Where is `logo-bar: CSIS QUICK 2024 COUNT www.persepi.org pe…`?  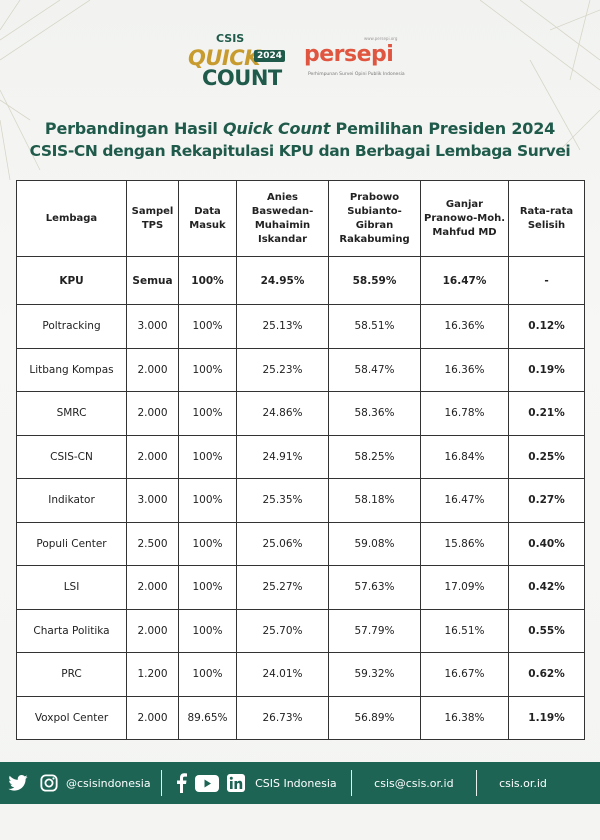 logo-bar: CSIS QUICK 2024 COUNT www.persepi.org pe… is located at coordinates (300, 63).